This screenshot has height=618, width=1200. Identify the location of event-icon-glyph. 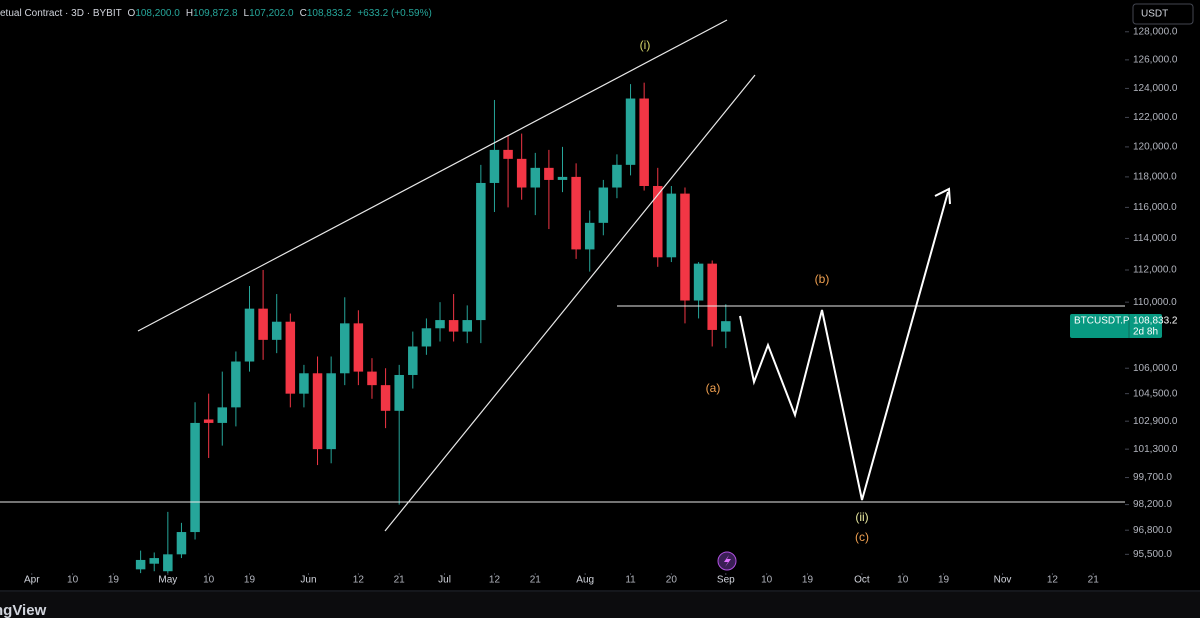
(727, 561).